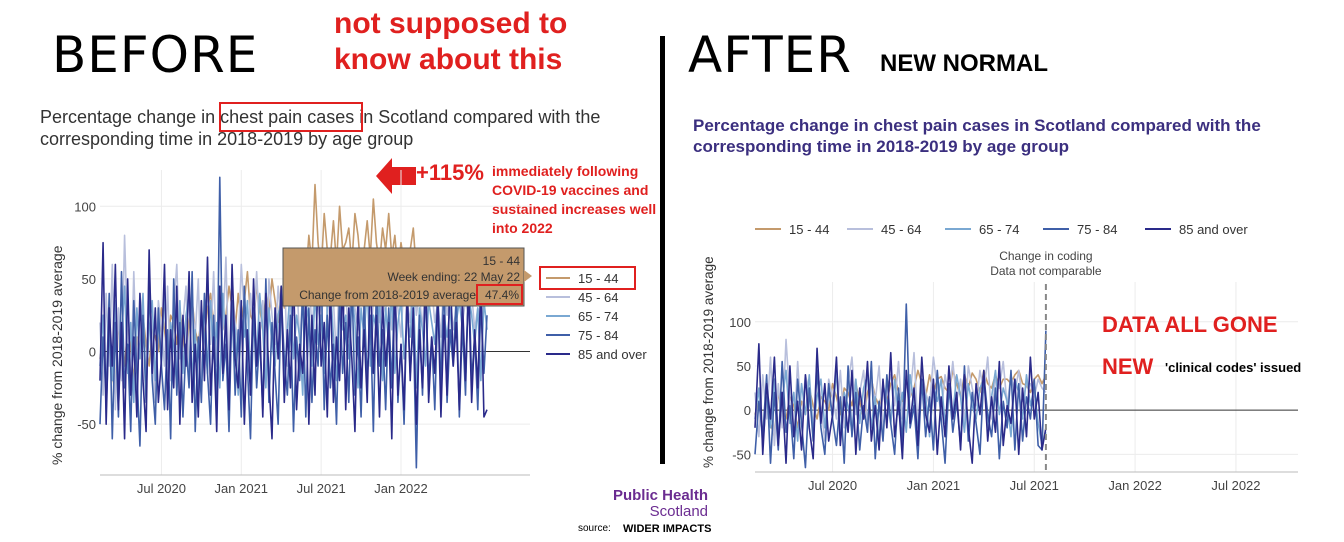  What do you see at coordinates (1235, 485) in the screenshot?
I see `x-tick-label: Jul 2022` at bounding box center [1235, 485].